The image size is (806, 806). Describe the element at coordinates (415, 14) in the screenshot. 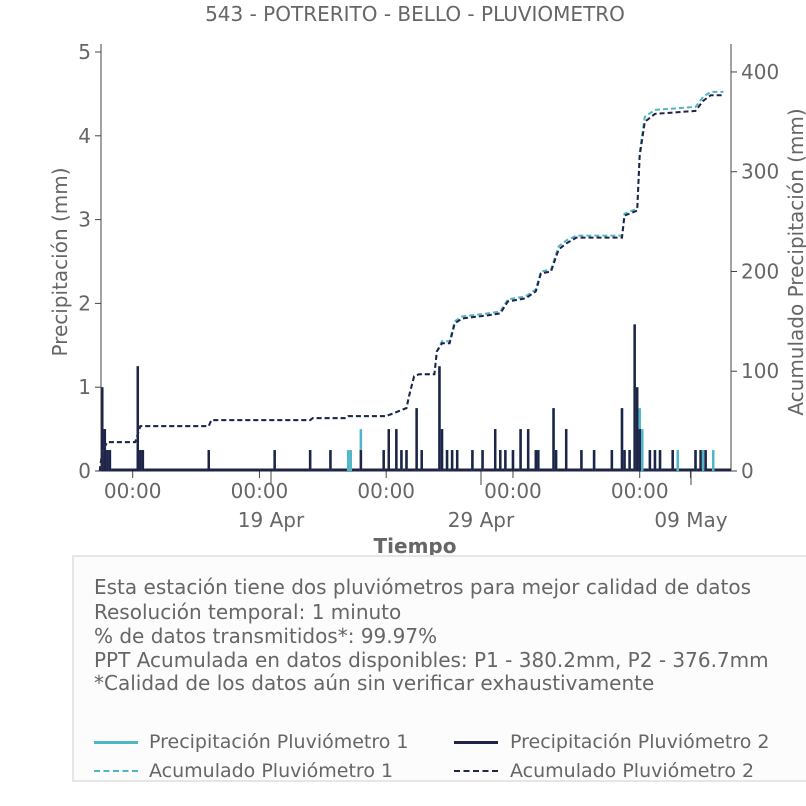

I see `chart-title: 543 - POTRERITO - BELLO - PLUVIOMETRO` at that location.